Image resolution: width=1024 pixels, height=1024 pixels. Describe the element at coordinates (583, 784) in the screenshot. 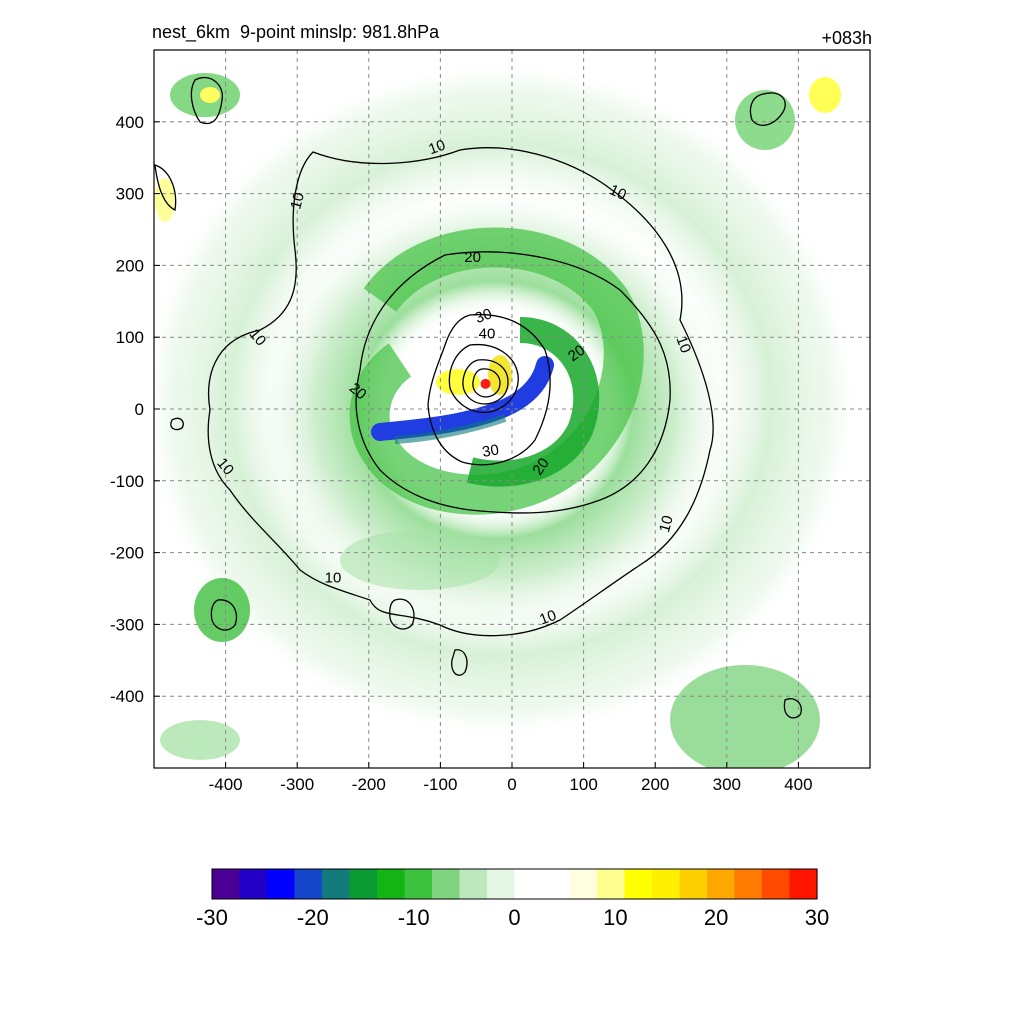

I see `x-tick-label: 100` at that location.